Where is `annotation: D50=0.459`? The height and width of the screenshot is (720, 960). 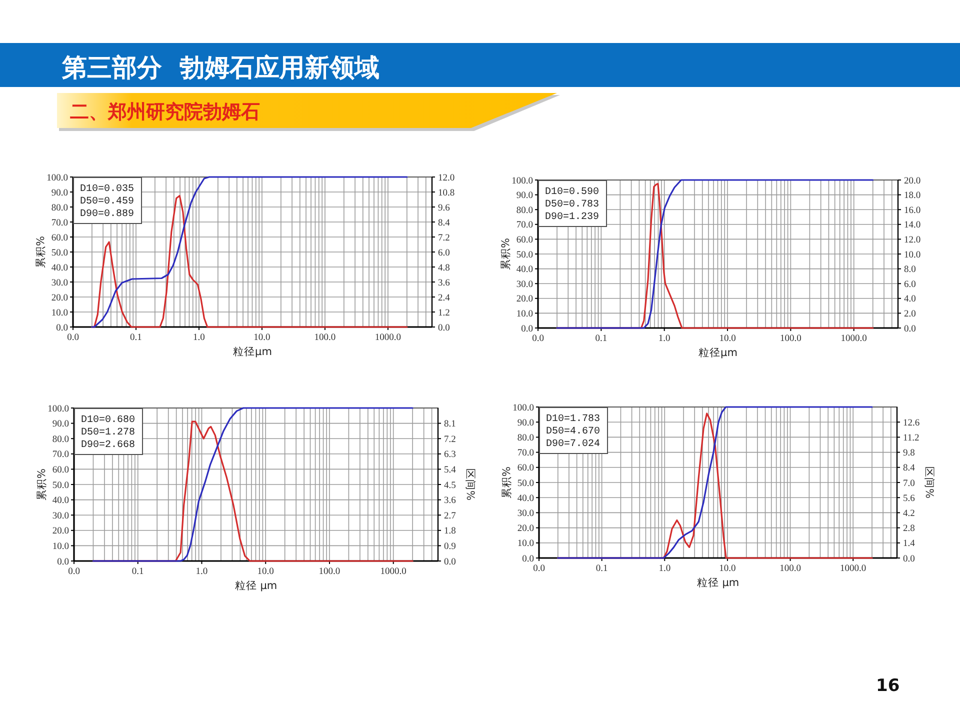 annotation: D50=0.459 is located at coordinates (107, 202).